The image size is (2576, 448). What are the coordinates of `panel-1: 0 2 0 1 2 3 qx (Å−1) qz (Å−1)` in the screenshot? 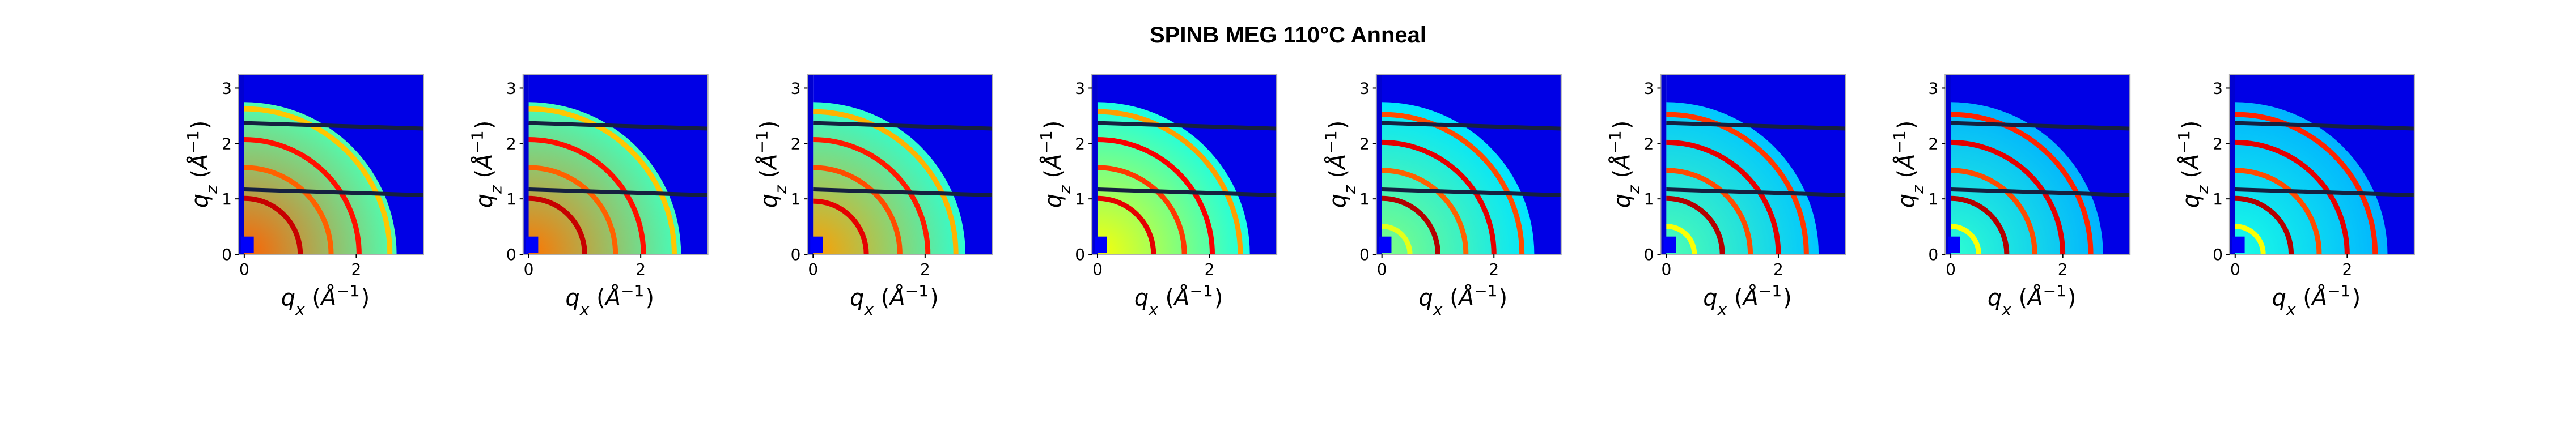 It's located at (304, 196).